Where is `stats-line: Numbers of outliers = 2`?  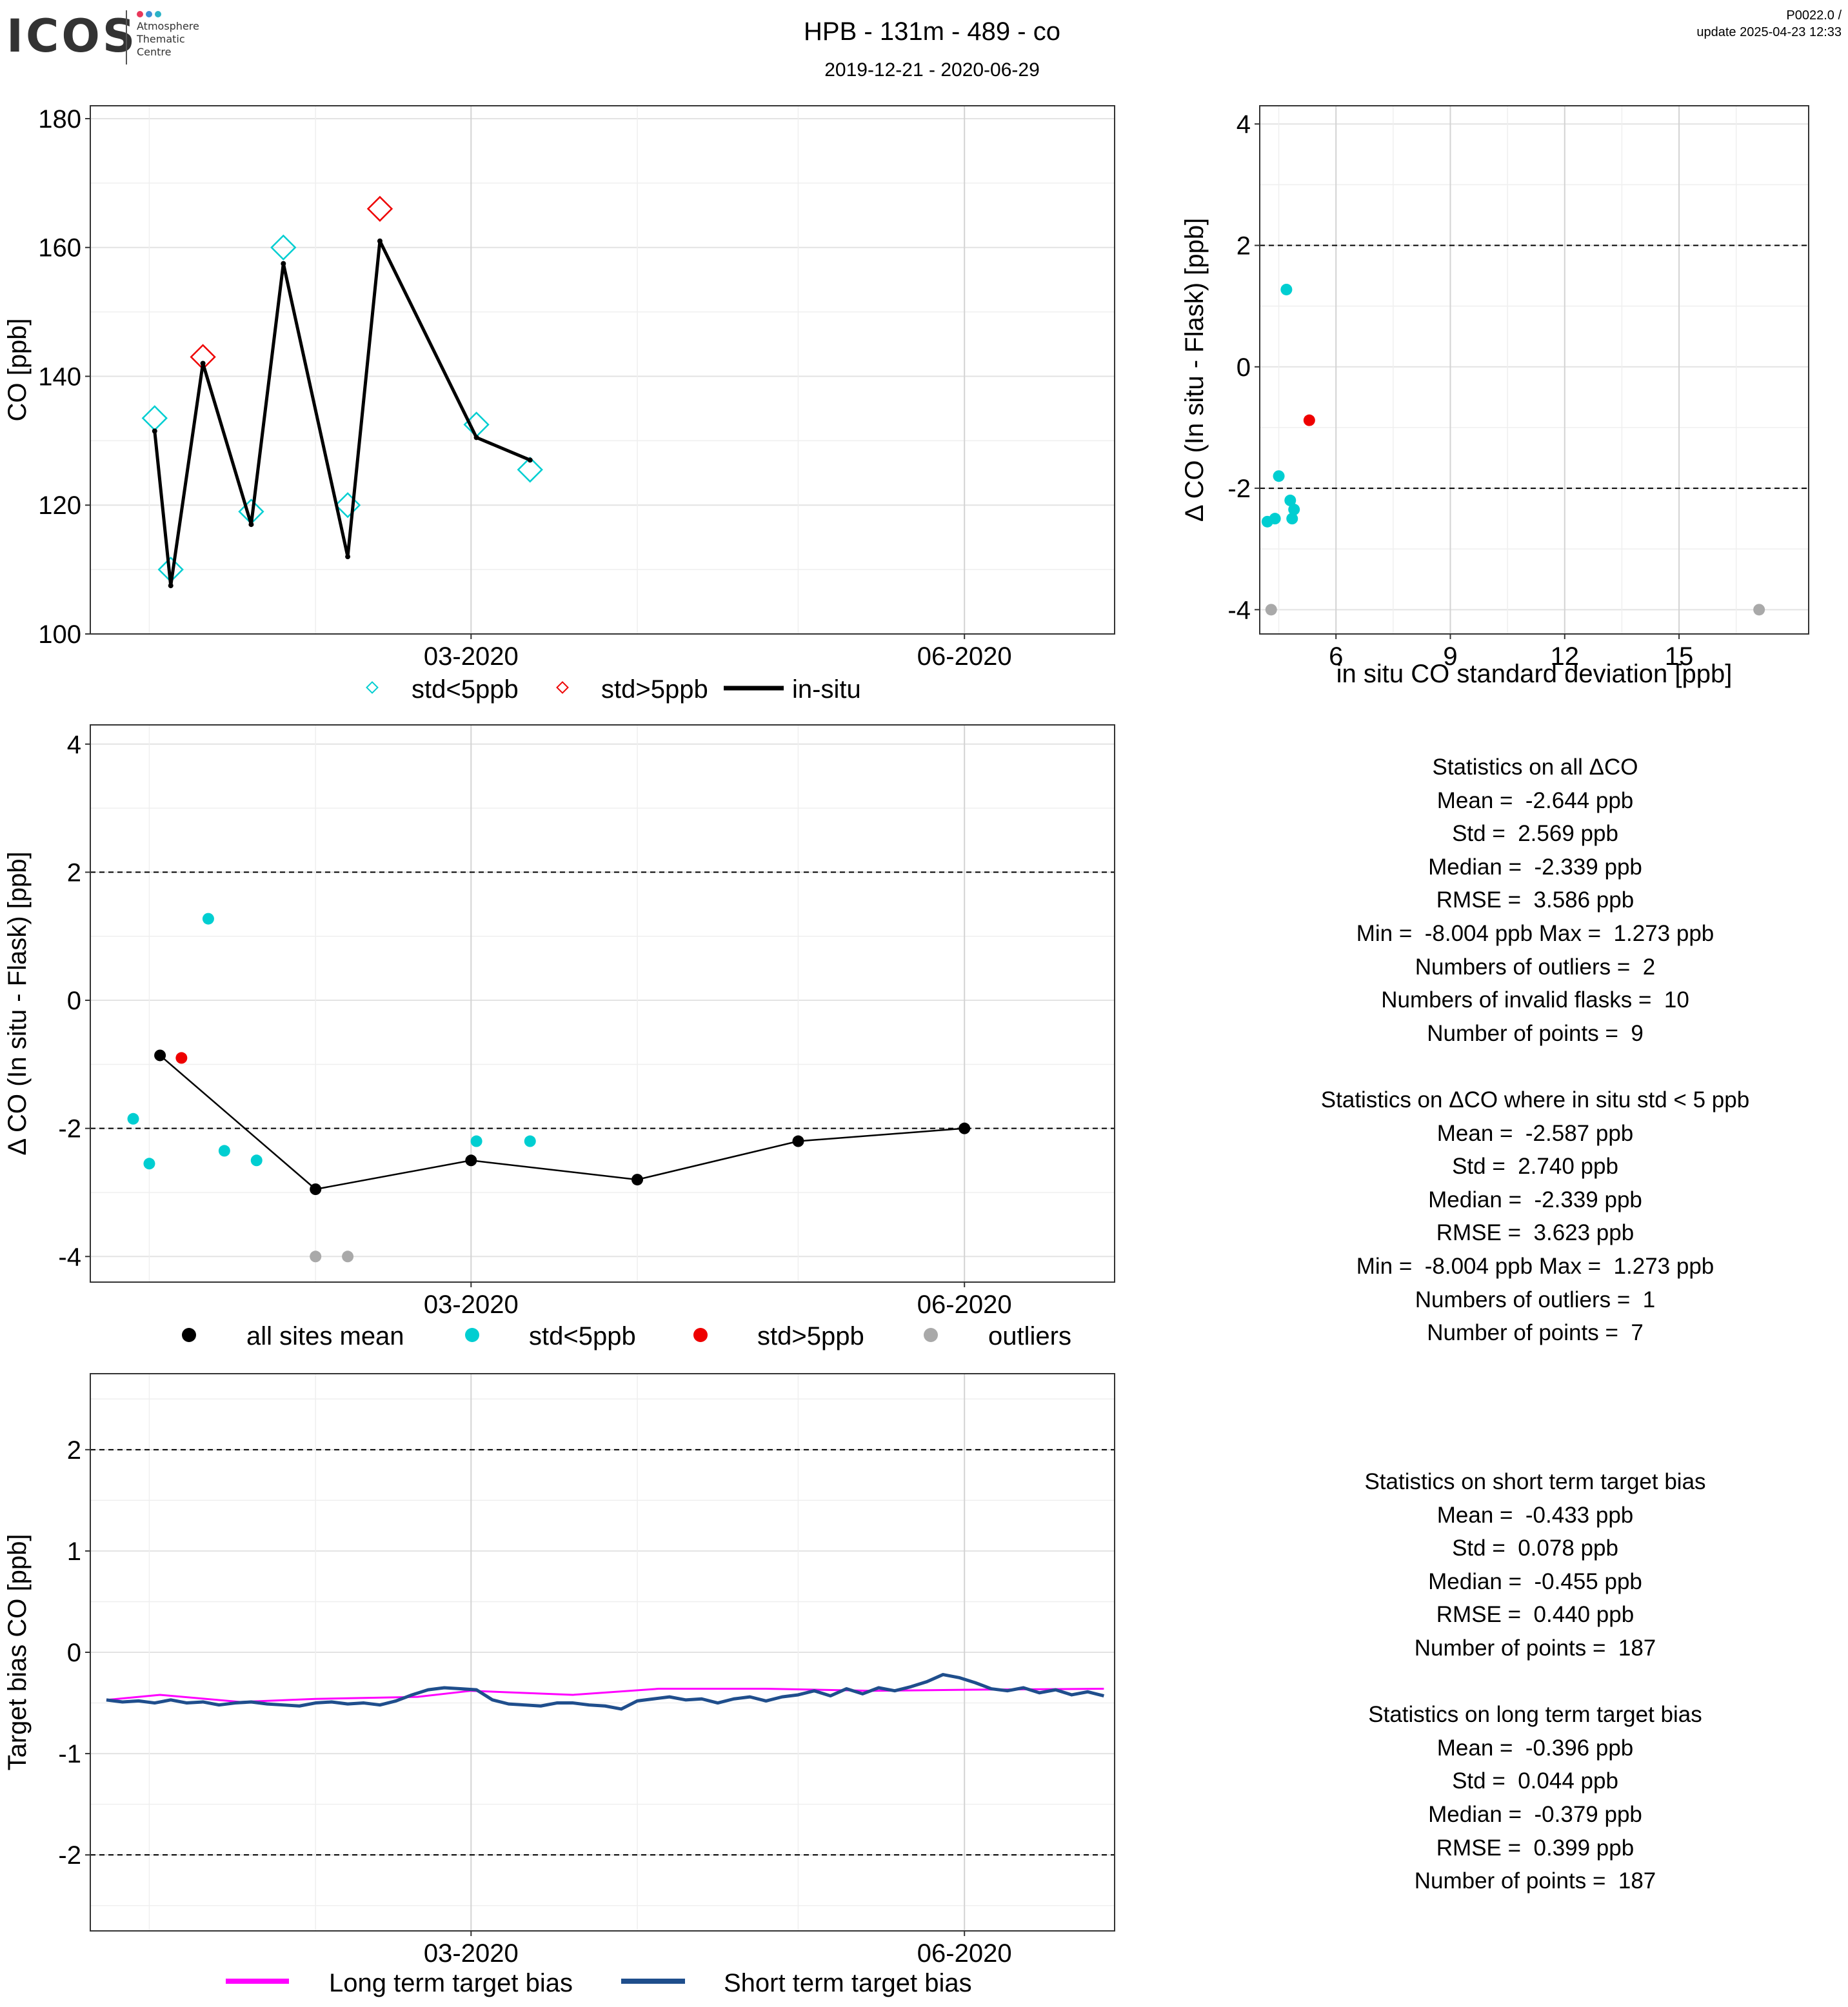 stats-line: Numbers of outliers = 2 is located at coordinates (1535, 967).